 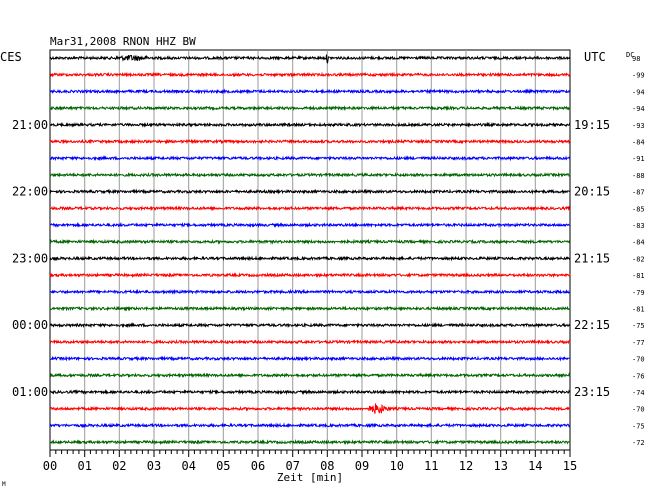 What do you see at coordinates (636, 59) in the screenshot?
I see `dc-offset-0: 98` at bounding box center [636, 59].